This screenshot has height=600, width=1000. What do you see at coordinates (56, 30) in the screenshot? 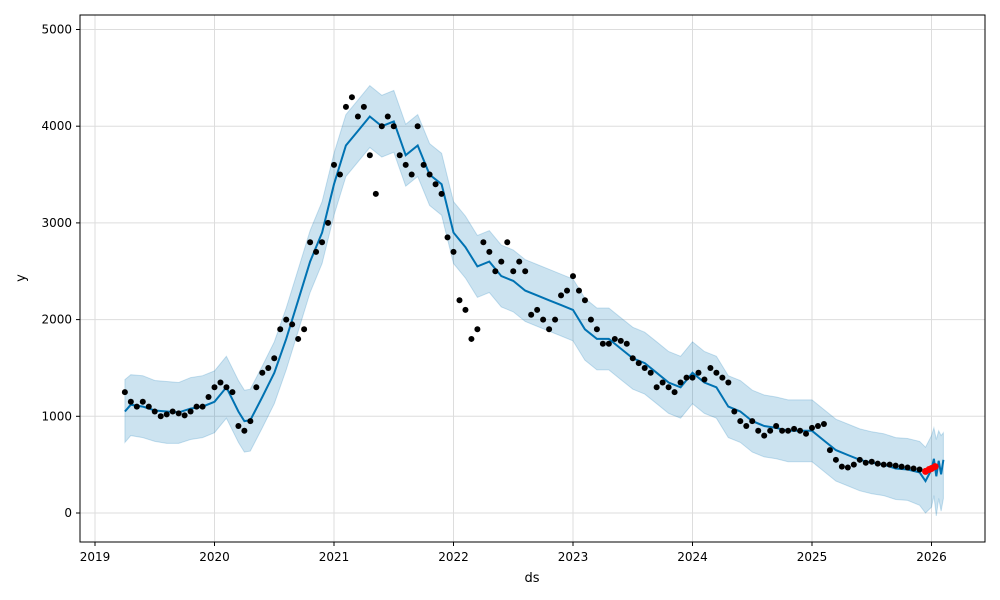
I see `y-tick-label: 5000` at bounding box center [56, 30].